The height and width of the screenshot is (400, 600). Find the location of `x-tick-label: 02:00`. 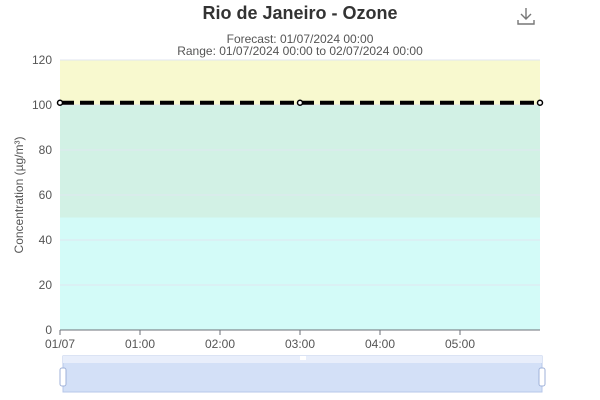

x-tick-label: 02:00 is located at coordinates (220, 344).